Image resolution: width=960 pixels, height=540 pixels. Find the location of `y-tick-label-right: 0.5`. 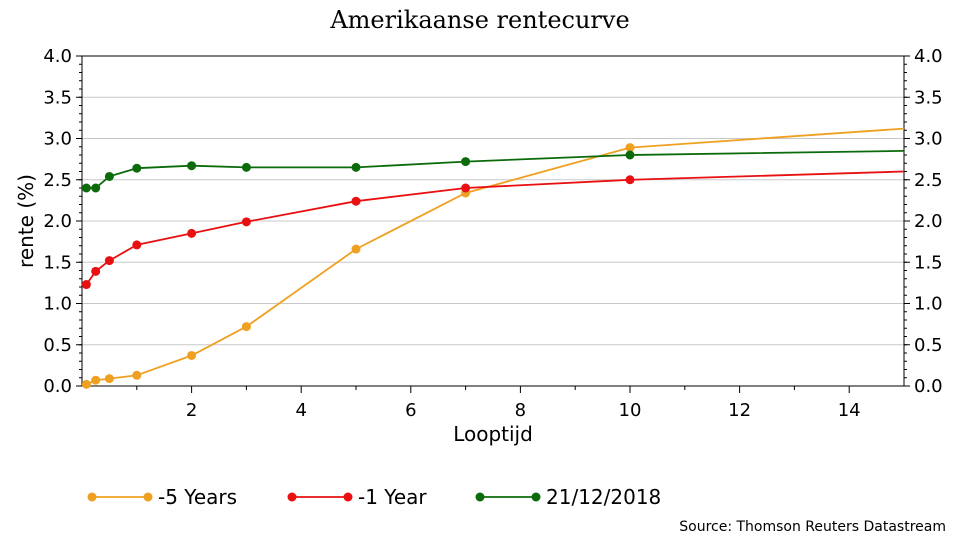

y-tick-label-right: 0.5 is located at coordinates (928, 345).